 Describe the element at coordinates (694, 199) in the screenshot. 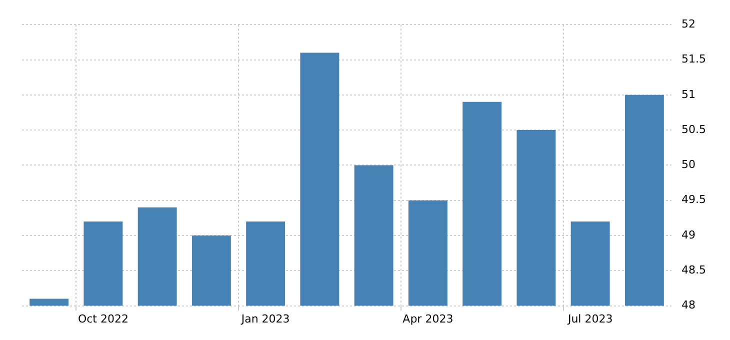

I see `y-tick-label: 49.5` at that location.